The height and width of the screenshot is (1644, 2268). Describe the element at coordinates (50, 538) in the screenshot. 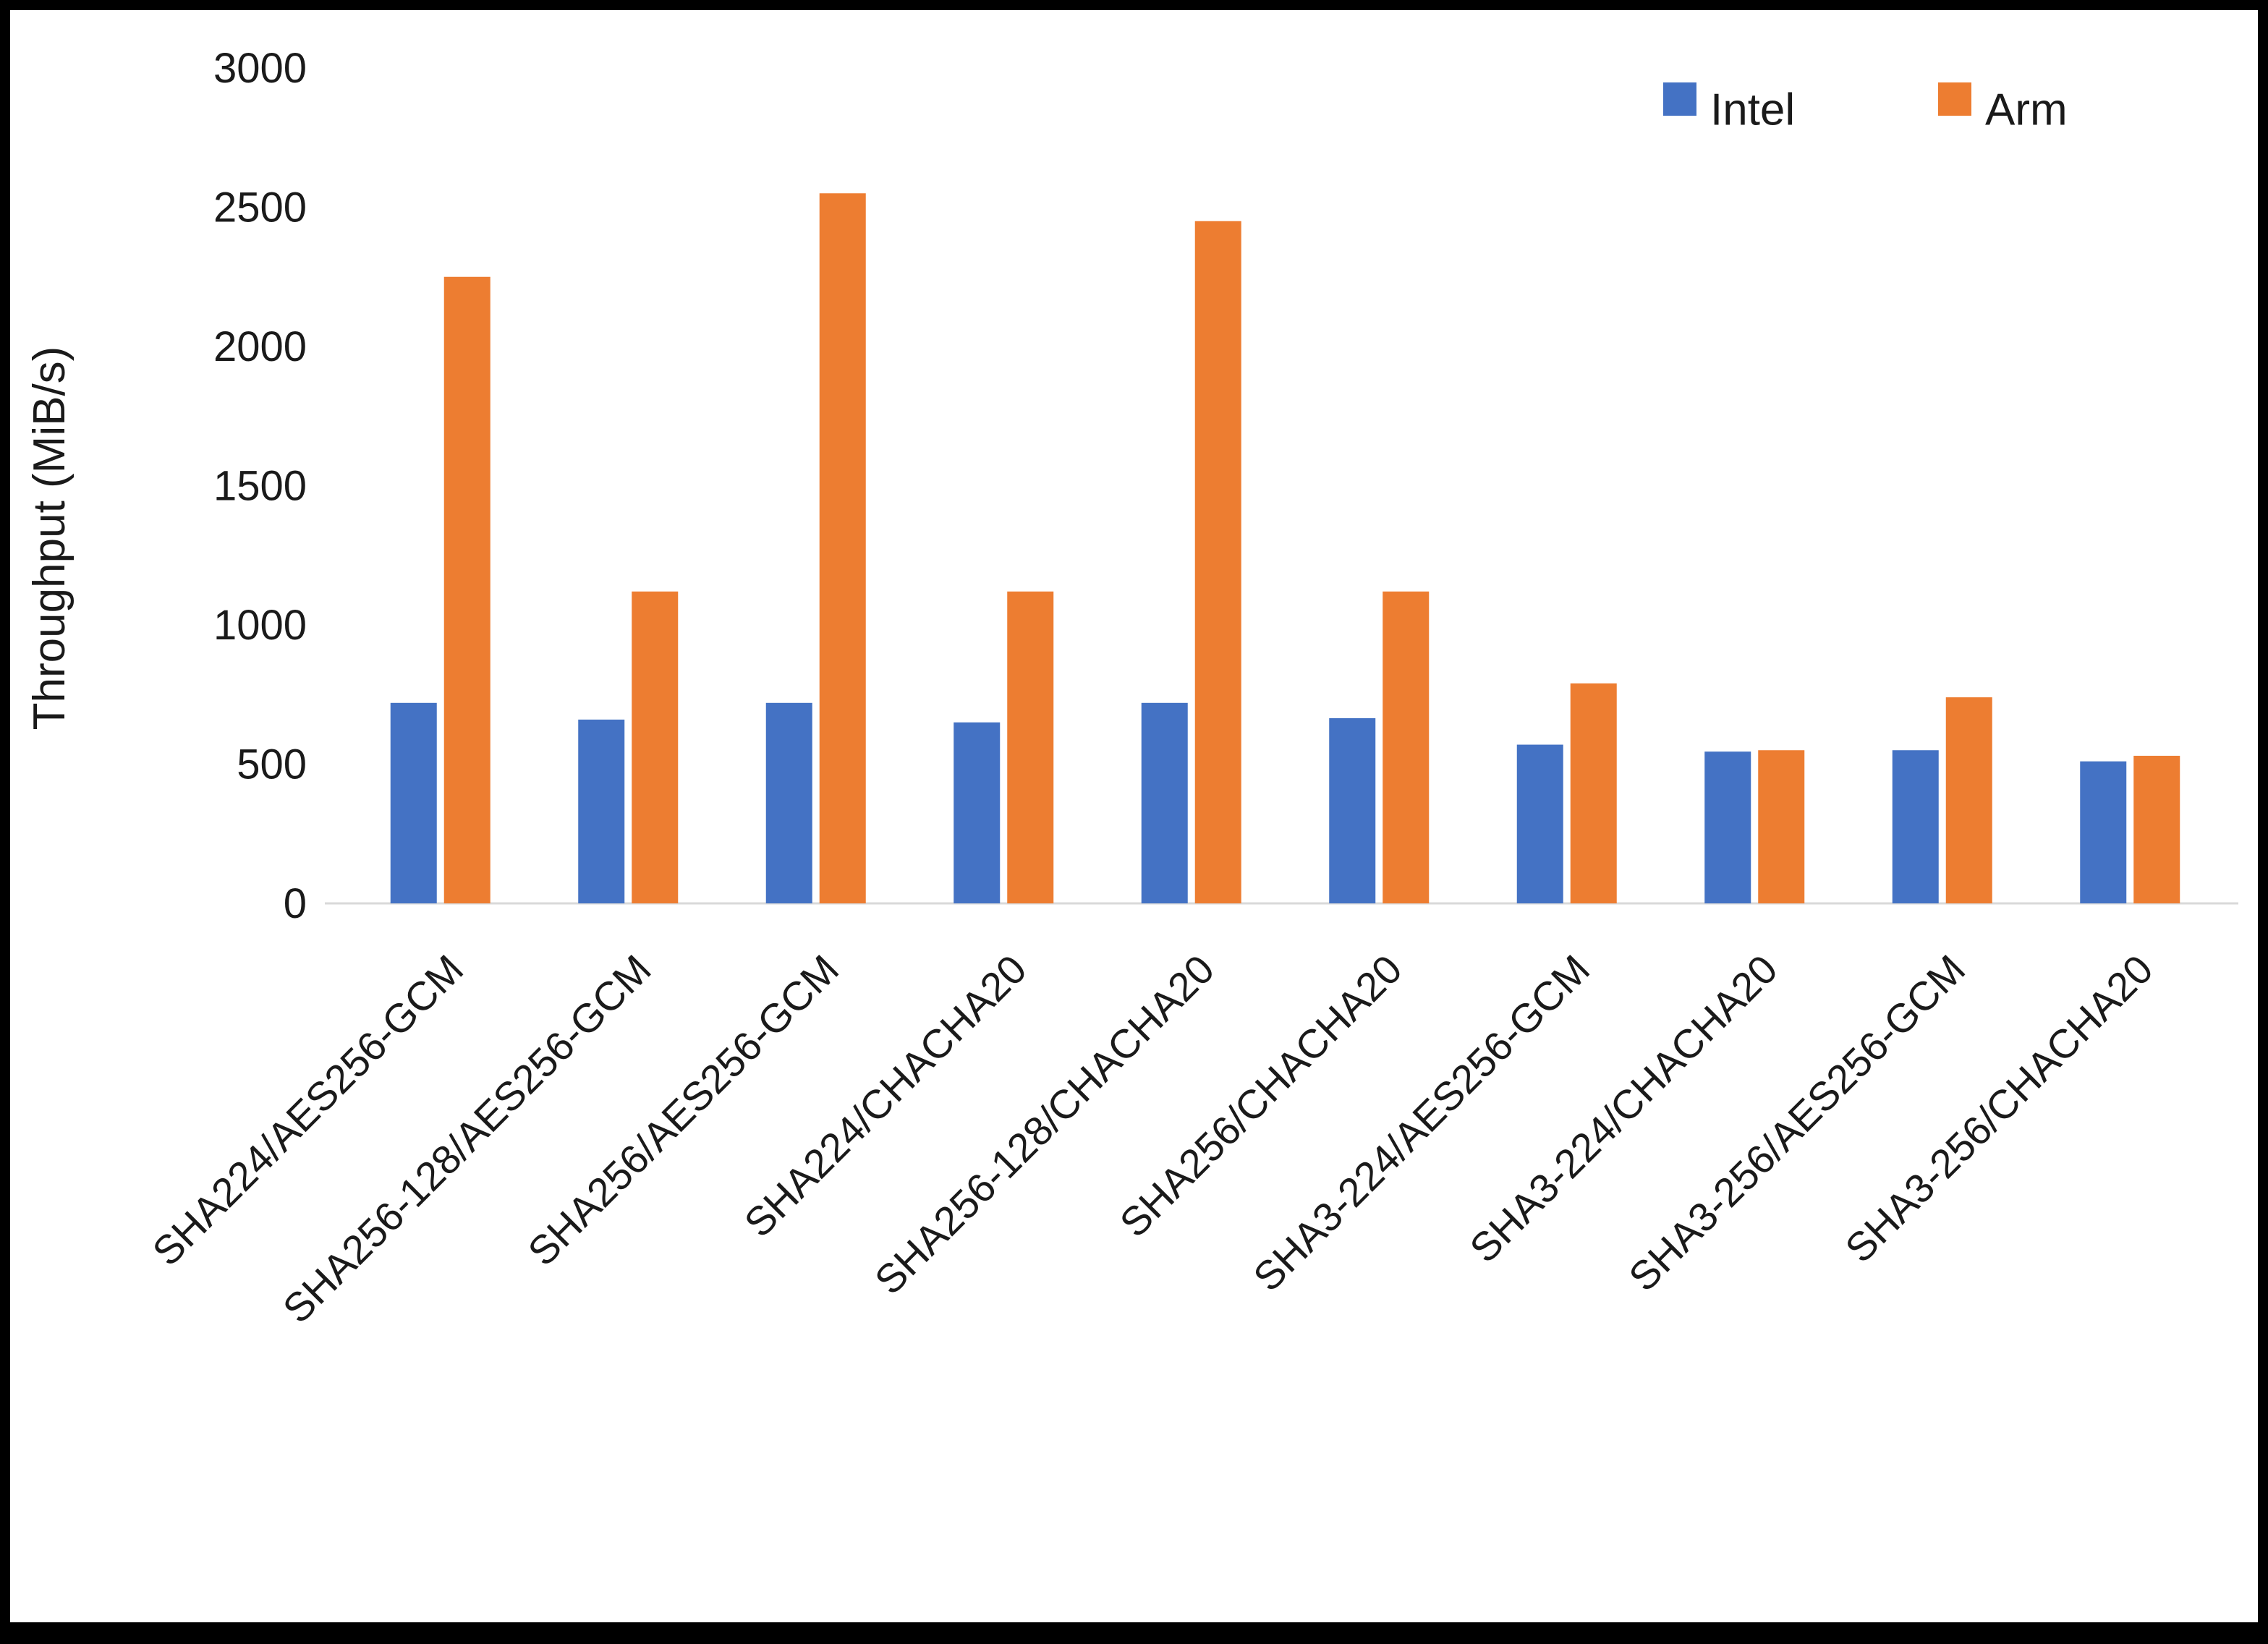

I see `y-axis-title: Throughput (MiB/s)` at that location.